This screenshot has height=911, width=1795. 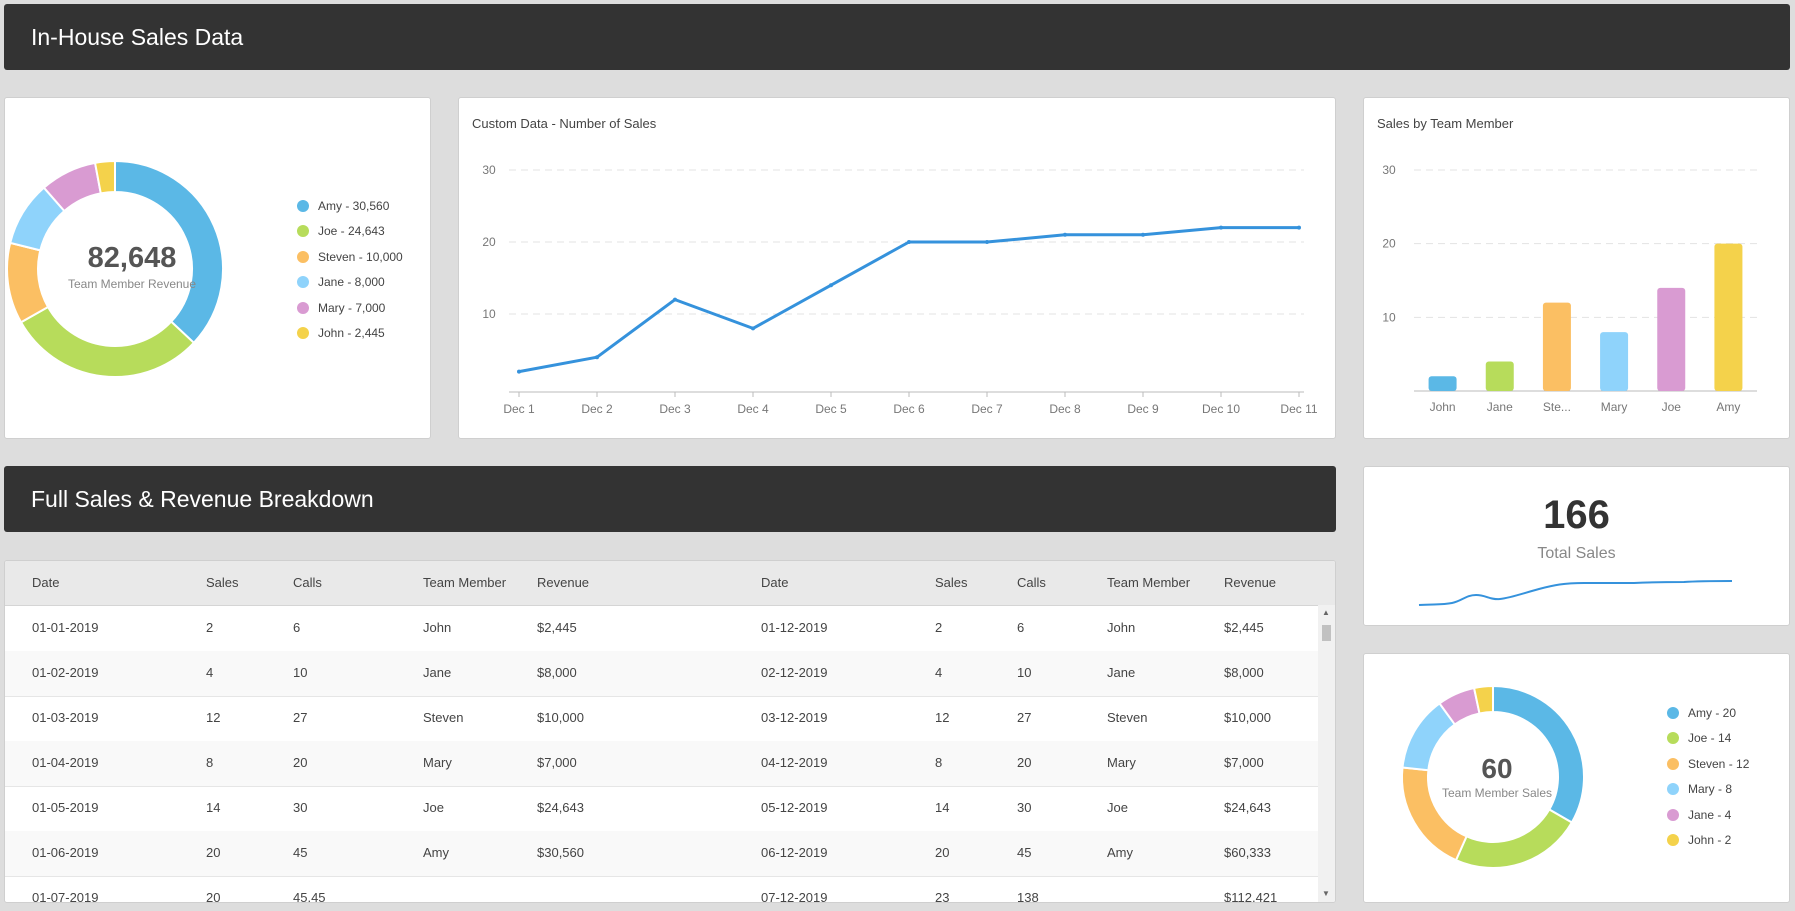 I want to click on bar-x-tick-label: Joe, so click(x=1672, y=407).